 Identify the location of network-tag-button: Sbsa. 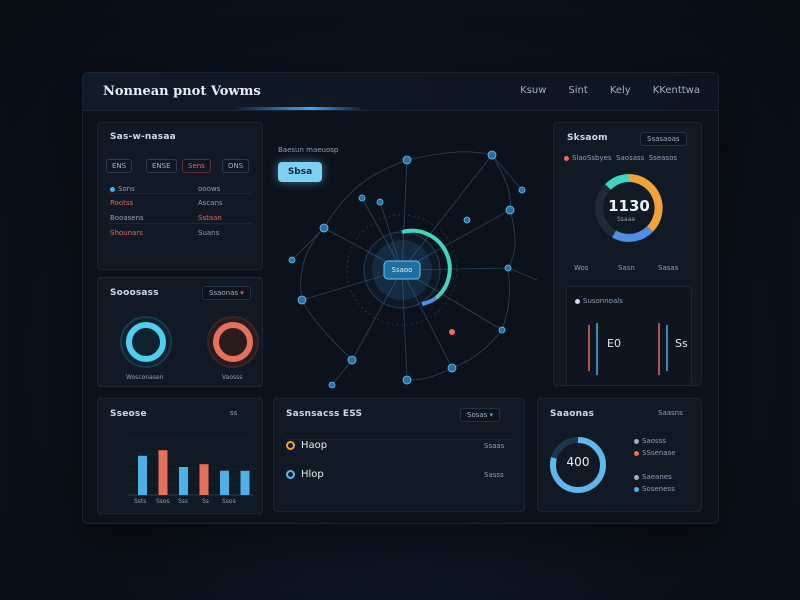
(300, 172).